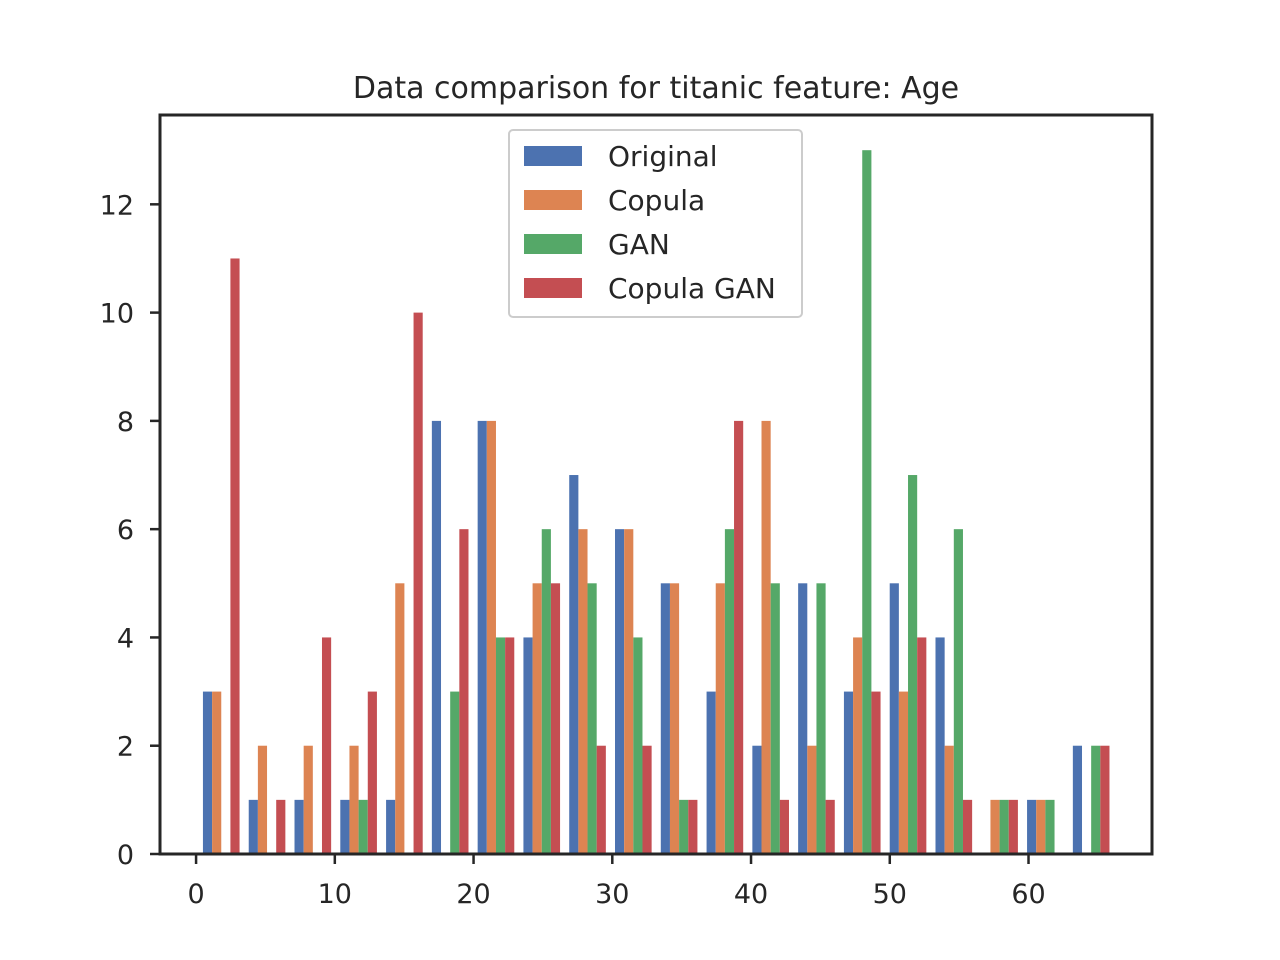  I want to click on x-tick-label: 20, so click(473, 894).